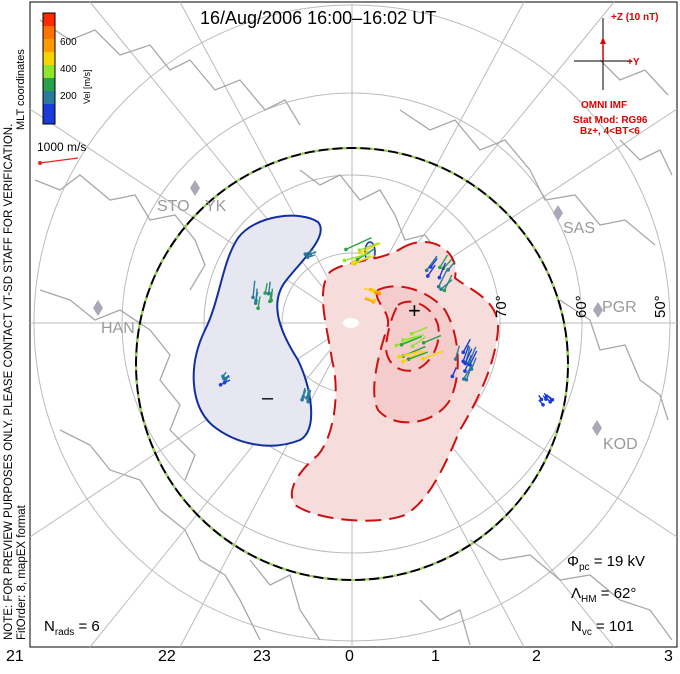  What do you see at coordinates (351, 323) in the screenshot?
I see `pole-gap` at bounding box center [351, 323].